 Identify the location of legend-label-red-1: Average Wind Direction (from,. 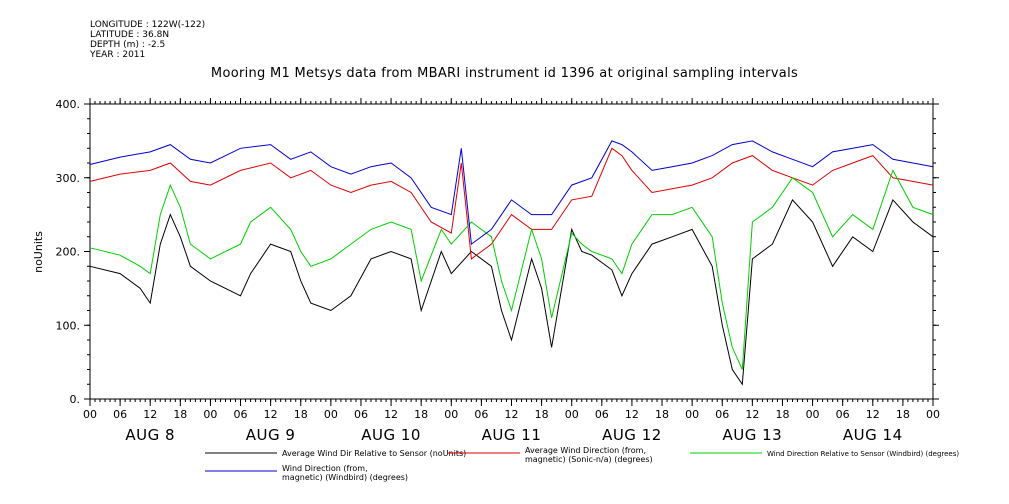
(585, 450).